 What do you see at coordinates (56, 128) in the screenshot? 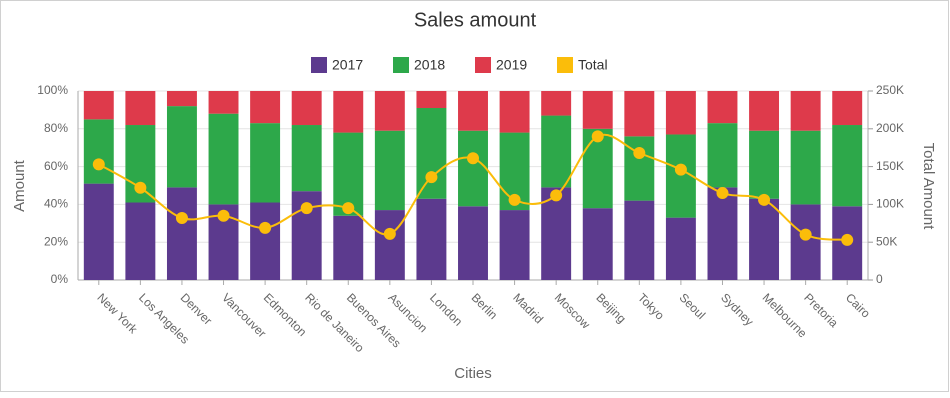
I see `y-tick-label: 80%` at bounding box center [56, 128].